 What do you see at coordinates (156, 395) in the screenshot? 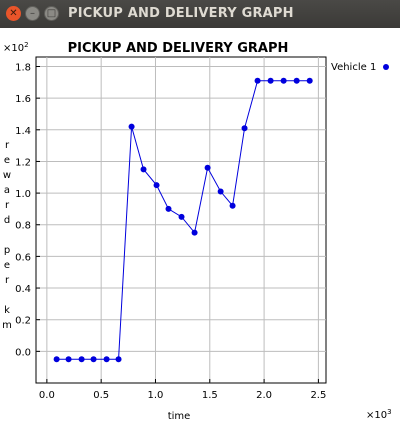
I see `x-tick-label: 1.0` at bounding box center [156, 395].